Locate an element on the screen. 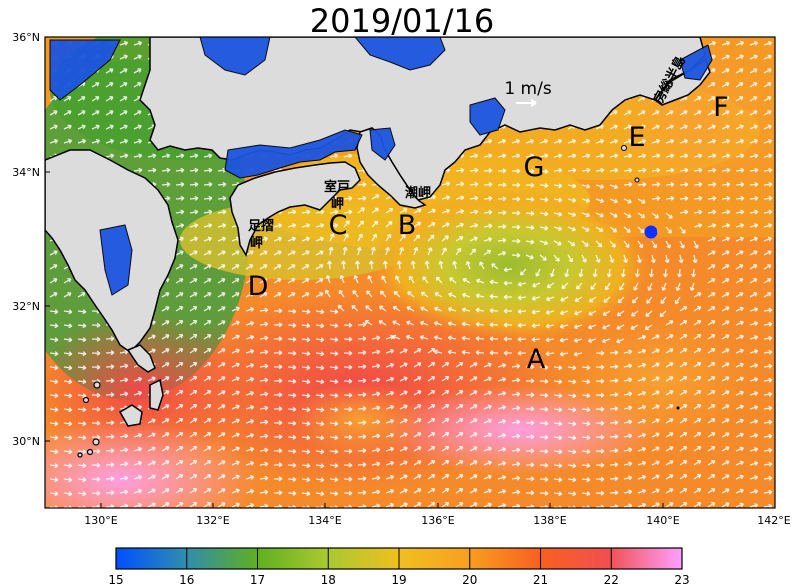  observation-point-marker is located at coordinates (651, 232).